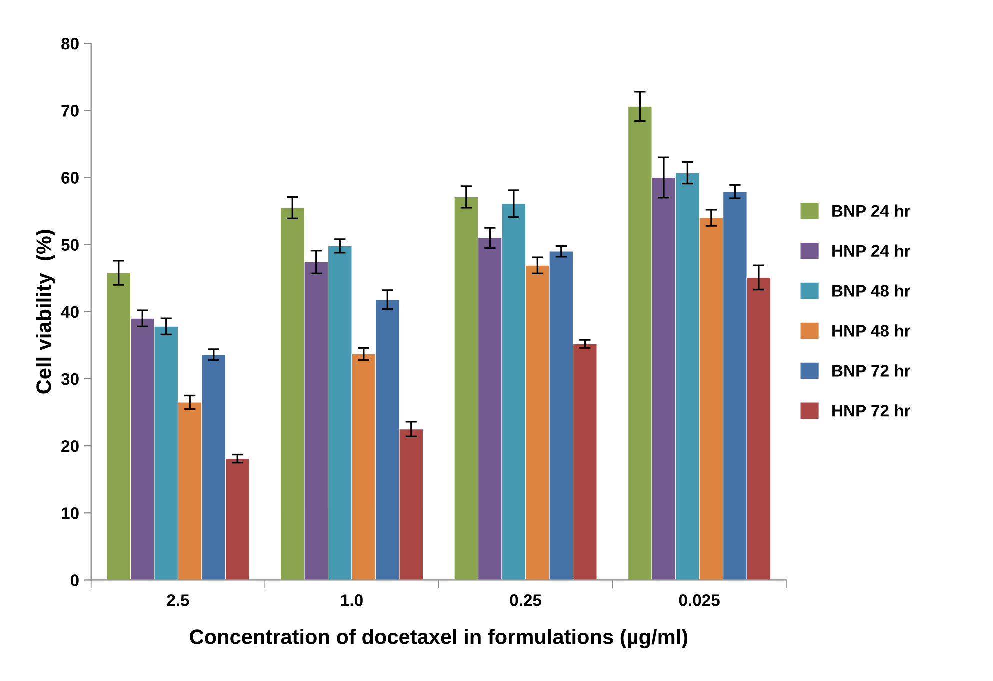 The width and height of the screenshot is (993, 681). Describe the element at coordinates (178, 600) in the screenshot. I see `x-tick-label: 2.5` at that location.